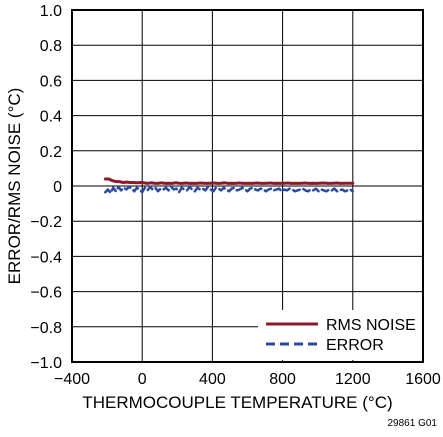 The image size is (443, 437). What do you see at coordinates (371, 325) in the screenshot?
I see `legend-label-rms-noise: RMS NOISE` at bounding box center [371, 325].